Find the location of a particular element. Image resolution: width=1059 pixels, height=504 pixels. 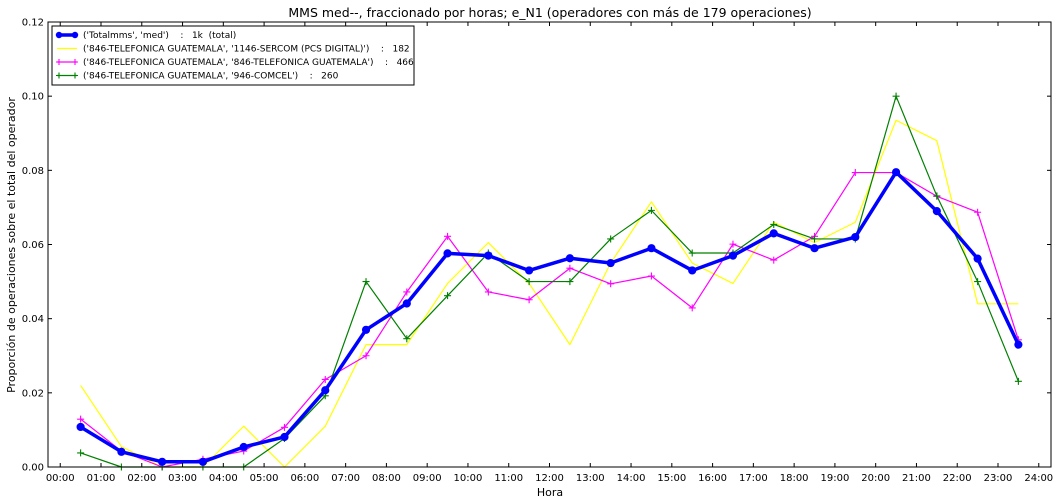

y-tick-label: 0.08 is located at coordinates (33, 171).